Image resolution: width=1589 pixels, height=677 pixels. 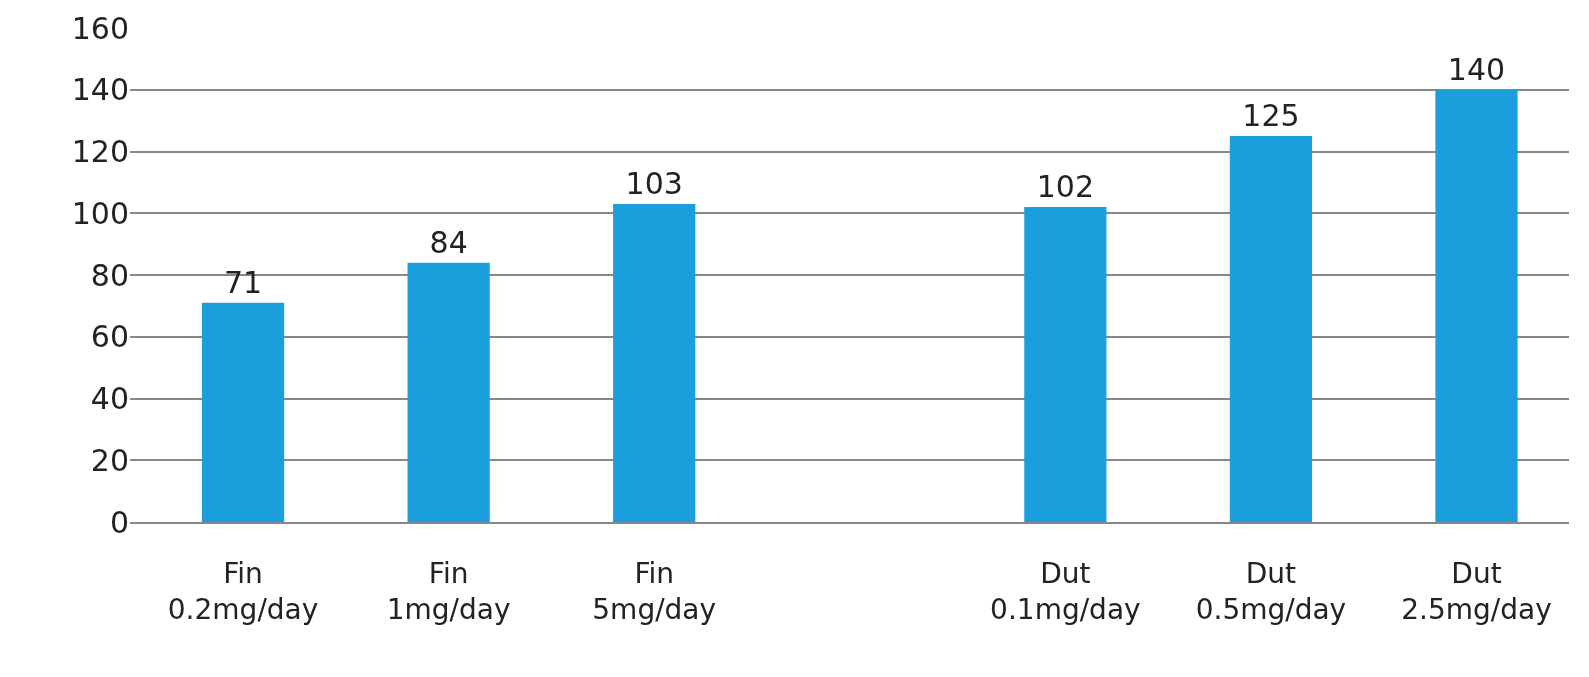 I want to click on x-tick-label: Fin 5mg/day, so click(x=654, y=591).